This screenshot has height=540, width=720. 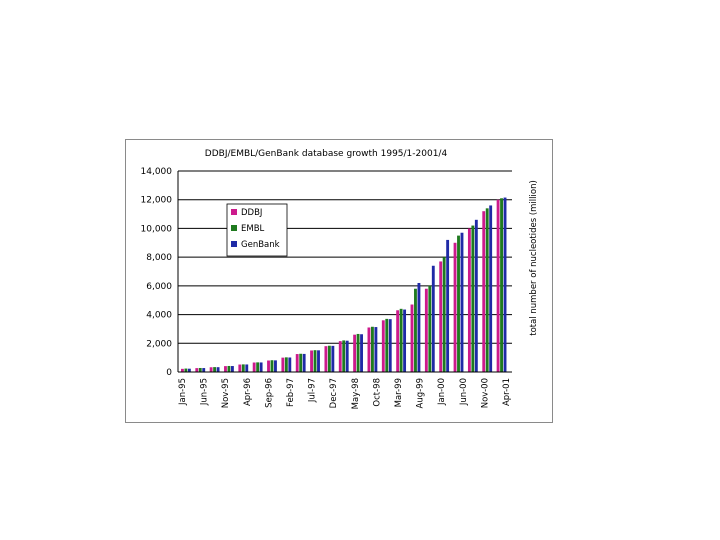 I want to click on legend-swatch-embl, so click(x=234, y=228).